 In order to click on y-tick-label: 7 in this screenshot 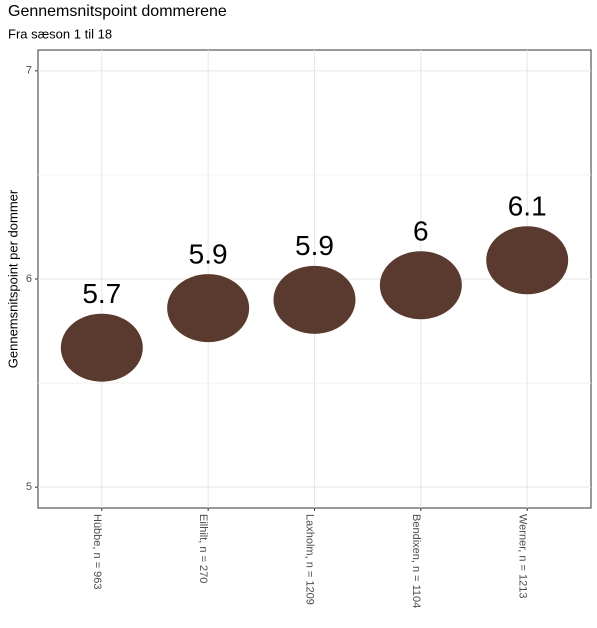, I will do `click(29, 71)`.